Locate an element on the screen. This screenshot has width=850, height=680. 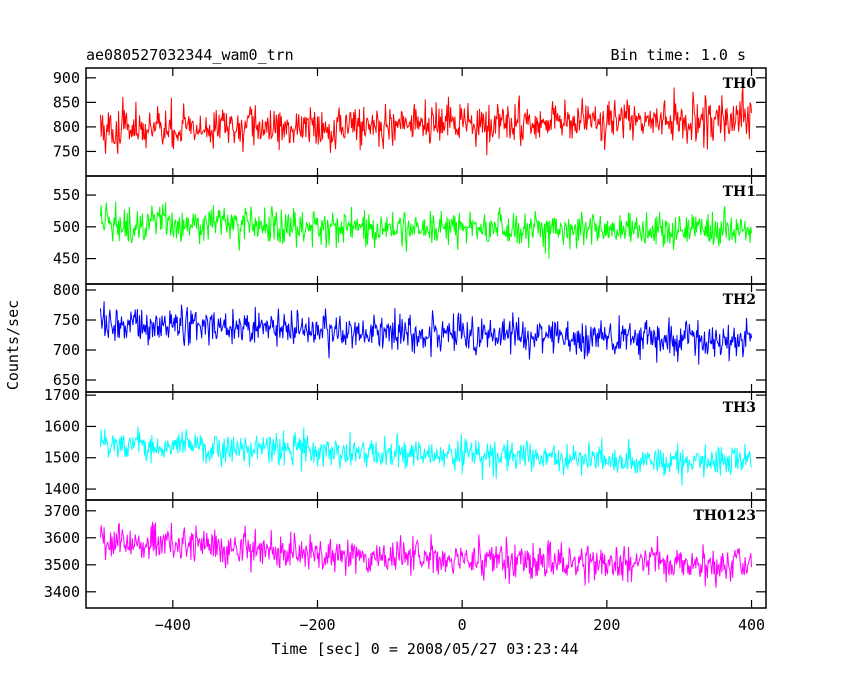
x-tick-label: −400 is located at coordinates (173, 625).